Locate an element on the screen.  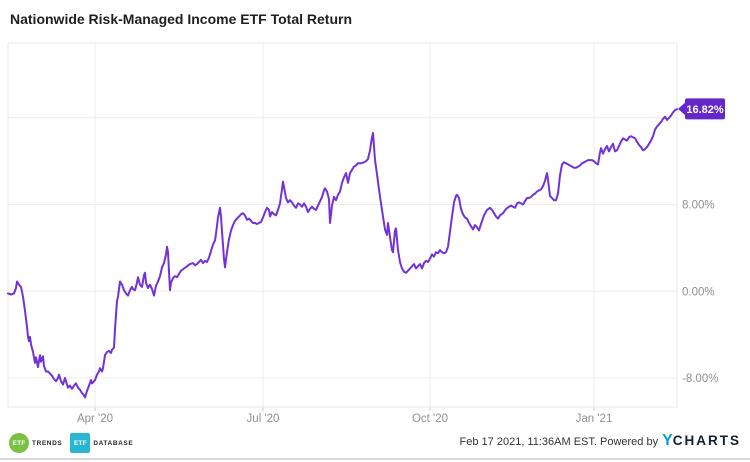
etf-trends-icon: ETF is located at coordinates (19, 443).